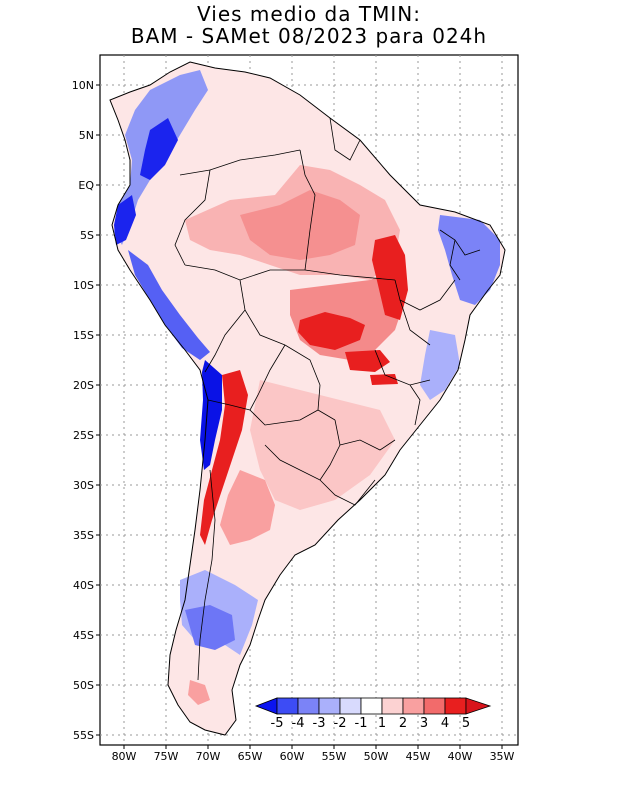 The image size is (618, 800). Describe the element at coordinates (340, 723) in the screenshot. I see `colorbar-label: -2` at that location.